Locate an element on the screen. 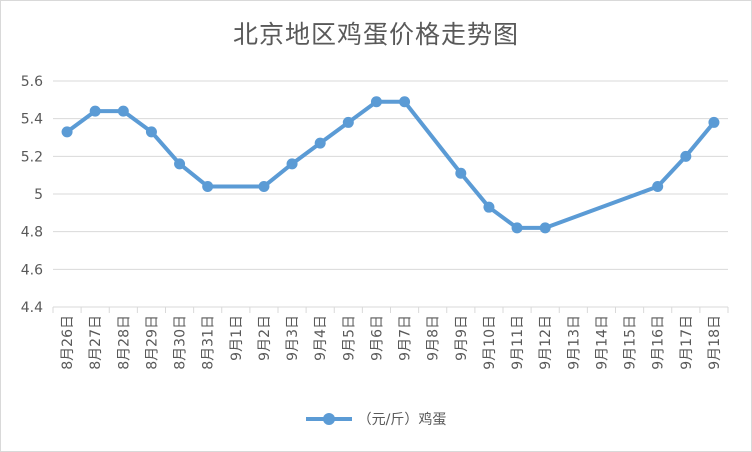 The height and width of the screenshot is (452, 752). x-tick-label: 9月6日 is located at coordinates (377, 338).